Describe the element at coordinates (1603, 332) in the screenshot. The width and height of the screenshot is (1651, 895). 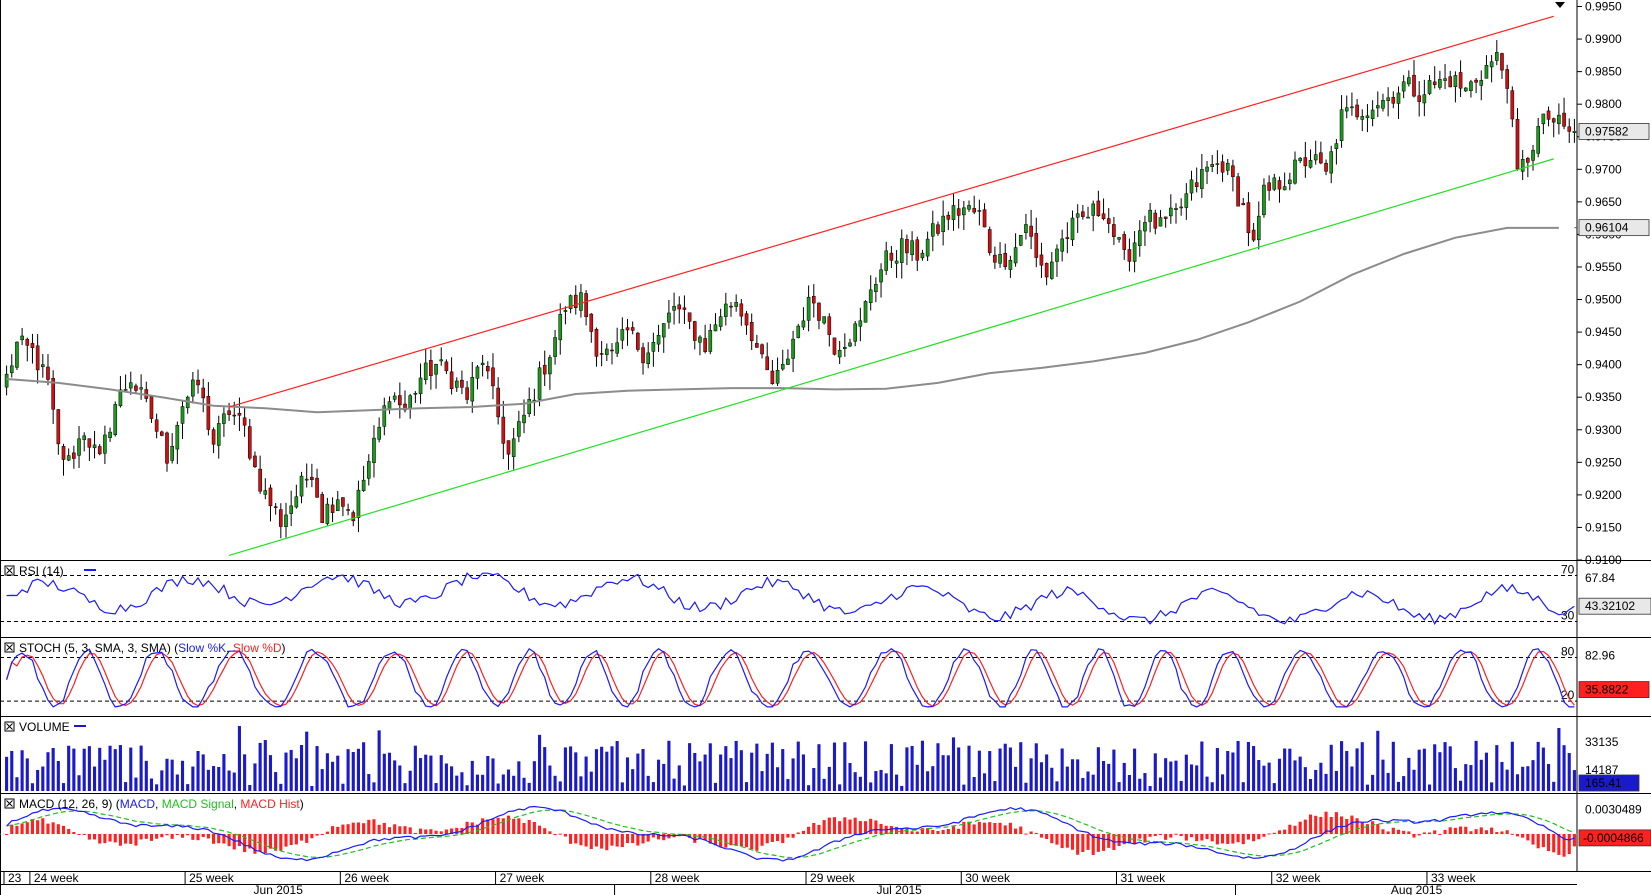
I see `price-tick-label: 0.9450` at that location.